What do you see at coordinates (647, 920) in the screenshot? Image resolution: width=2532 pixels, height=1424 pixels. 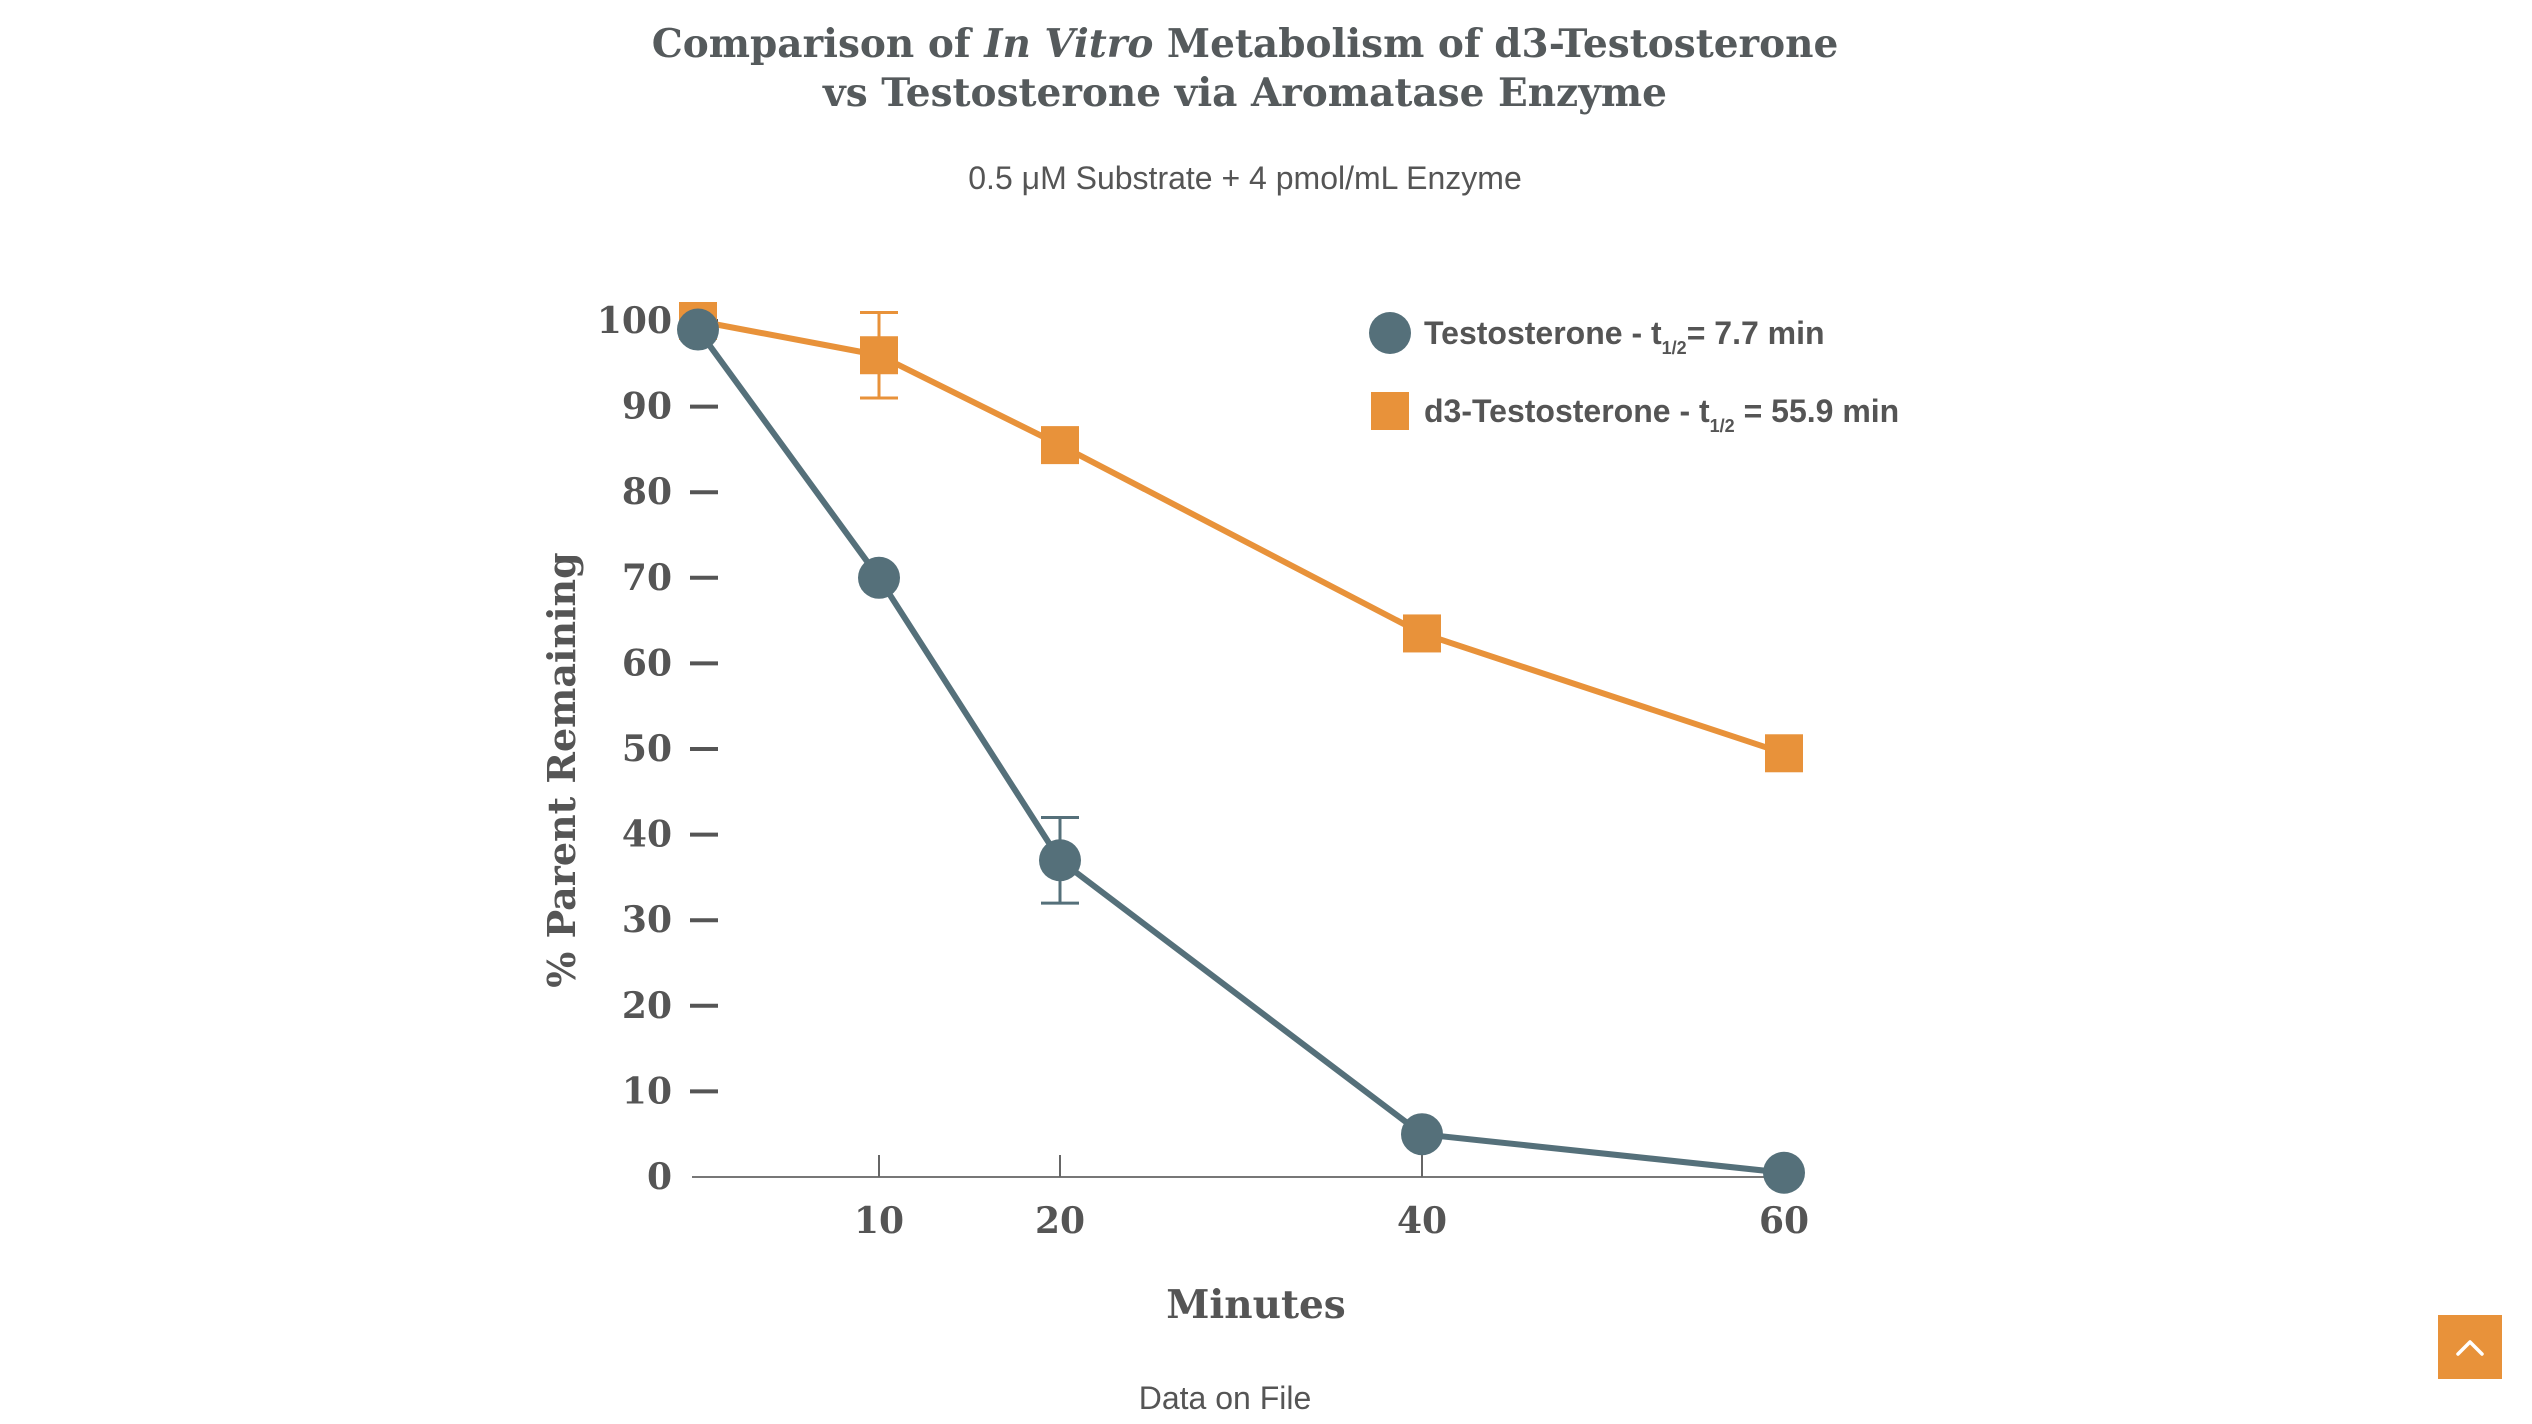 I see `y-tick-label-30: 30` at bounding box center [647, 920].